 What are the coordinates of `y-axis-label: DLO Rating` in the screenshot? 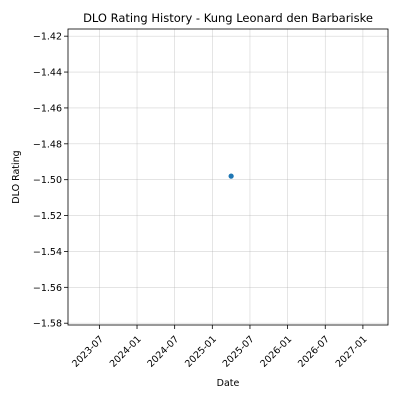 It's located at (16, 176).